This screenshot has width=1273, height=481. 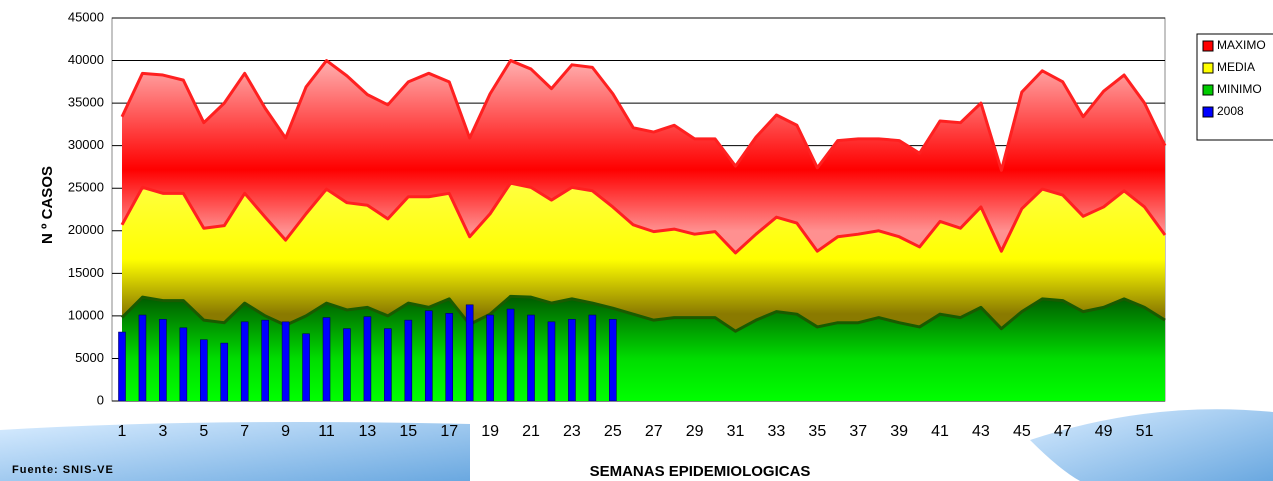 What do you see at coordinates (700, 471) in the screenshot?
I see `x-axis-title: SEMANAS EPIDEMIOLOGICAS` at bounding box center [700, 471].